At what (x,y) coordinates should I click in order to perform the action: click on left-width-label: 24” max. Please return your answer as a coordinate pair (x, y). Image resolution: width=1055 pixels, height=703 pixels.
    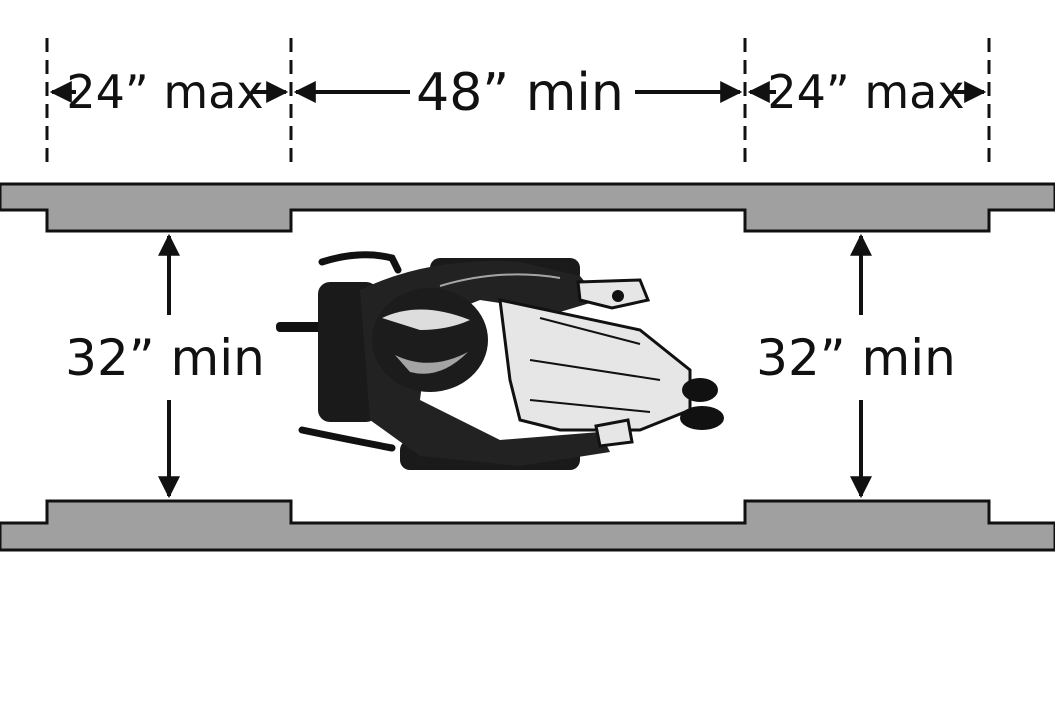
    Looking at the image, I should click on (164, 92).